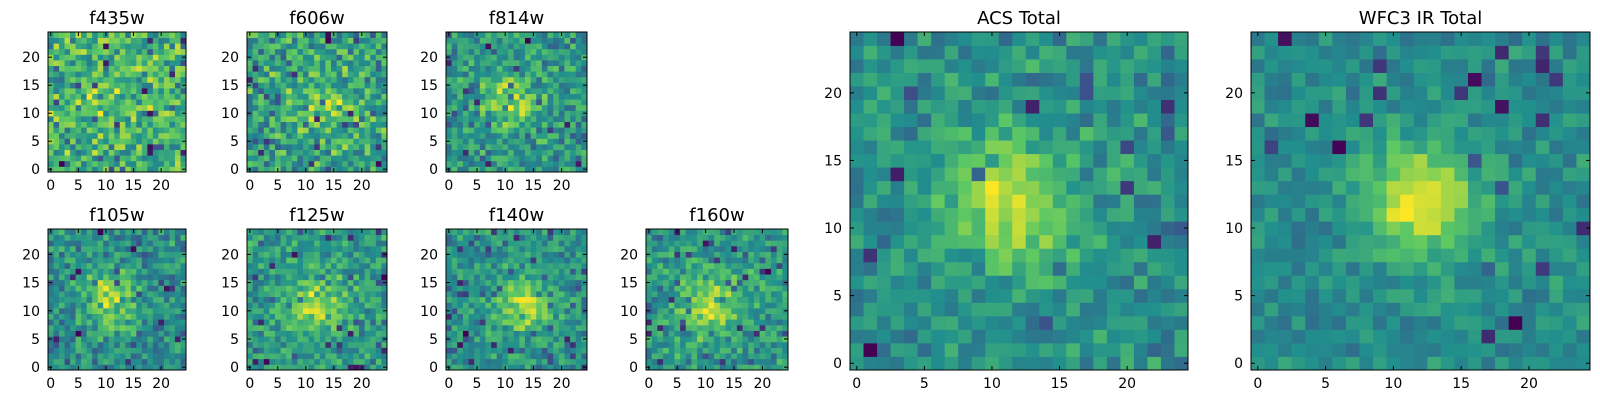 Image resolution: width=1600 pixels, height=400 pixels. I want to click on axes-frame, so click(317, 299).